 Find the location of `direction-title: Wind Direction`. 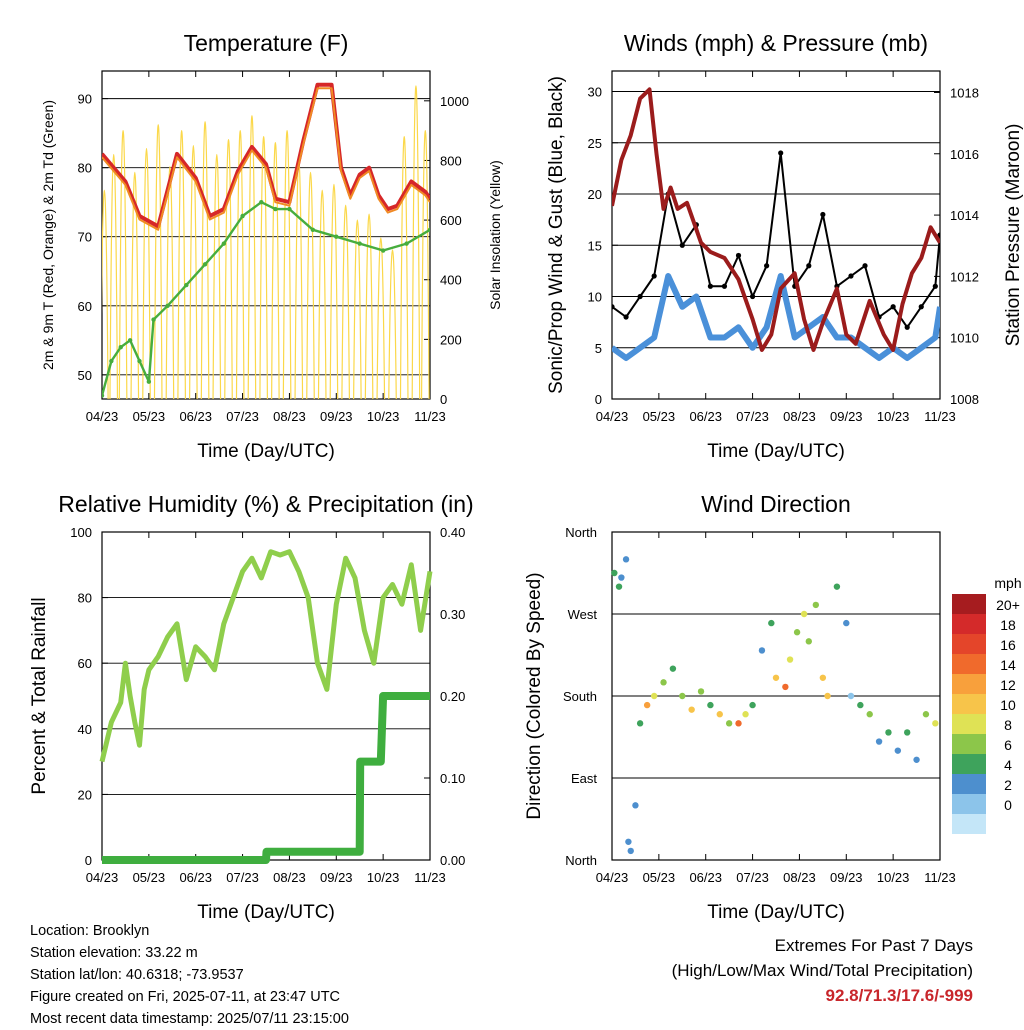

direction-title: Wind Direction is located at coordinates (776, 504).